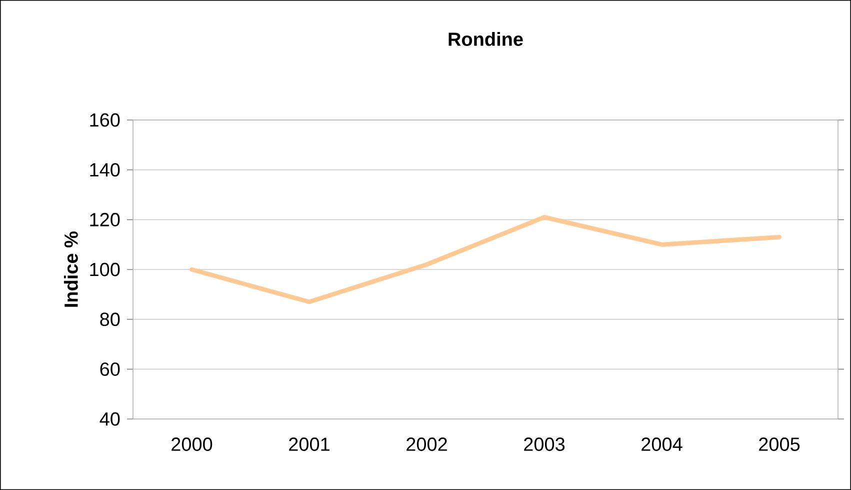 This screenshot has width=851, height=490. I want to click on x-tick-label: 2002, so click(426, 444).